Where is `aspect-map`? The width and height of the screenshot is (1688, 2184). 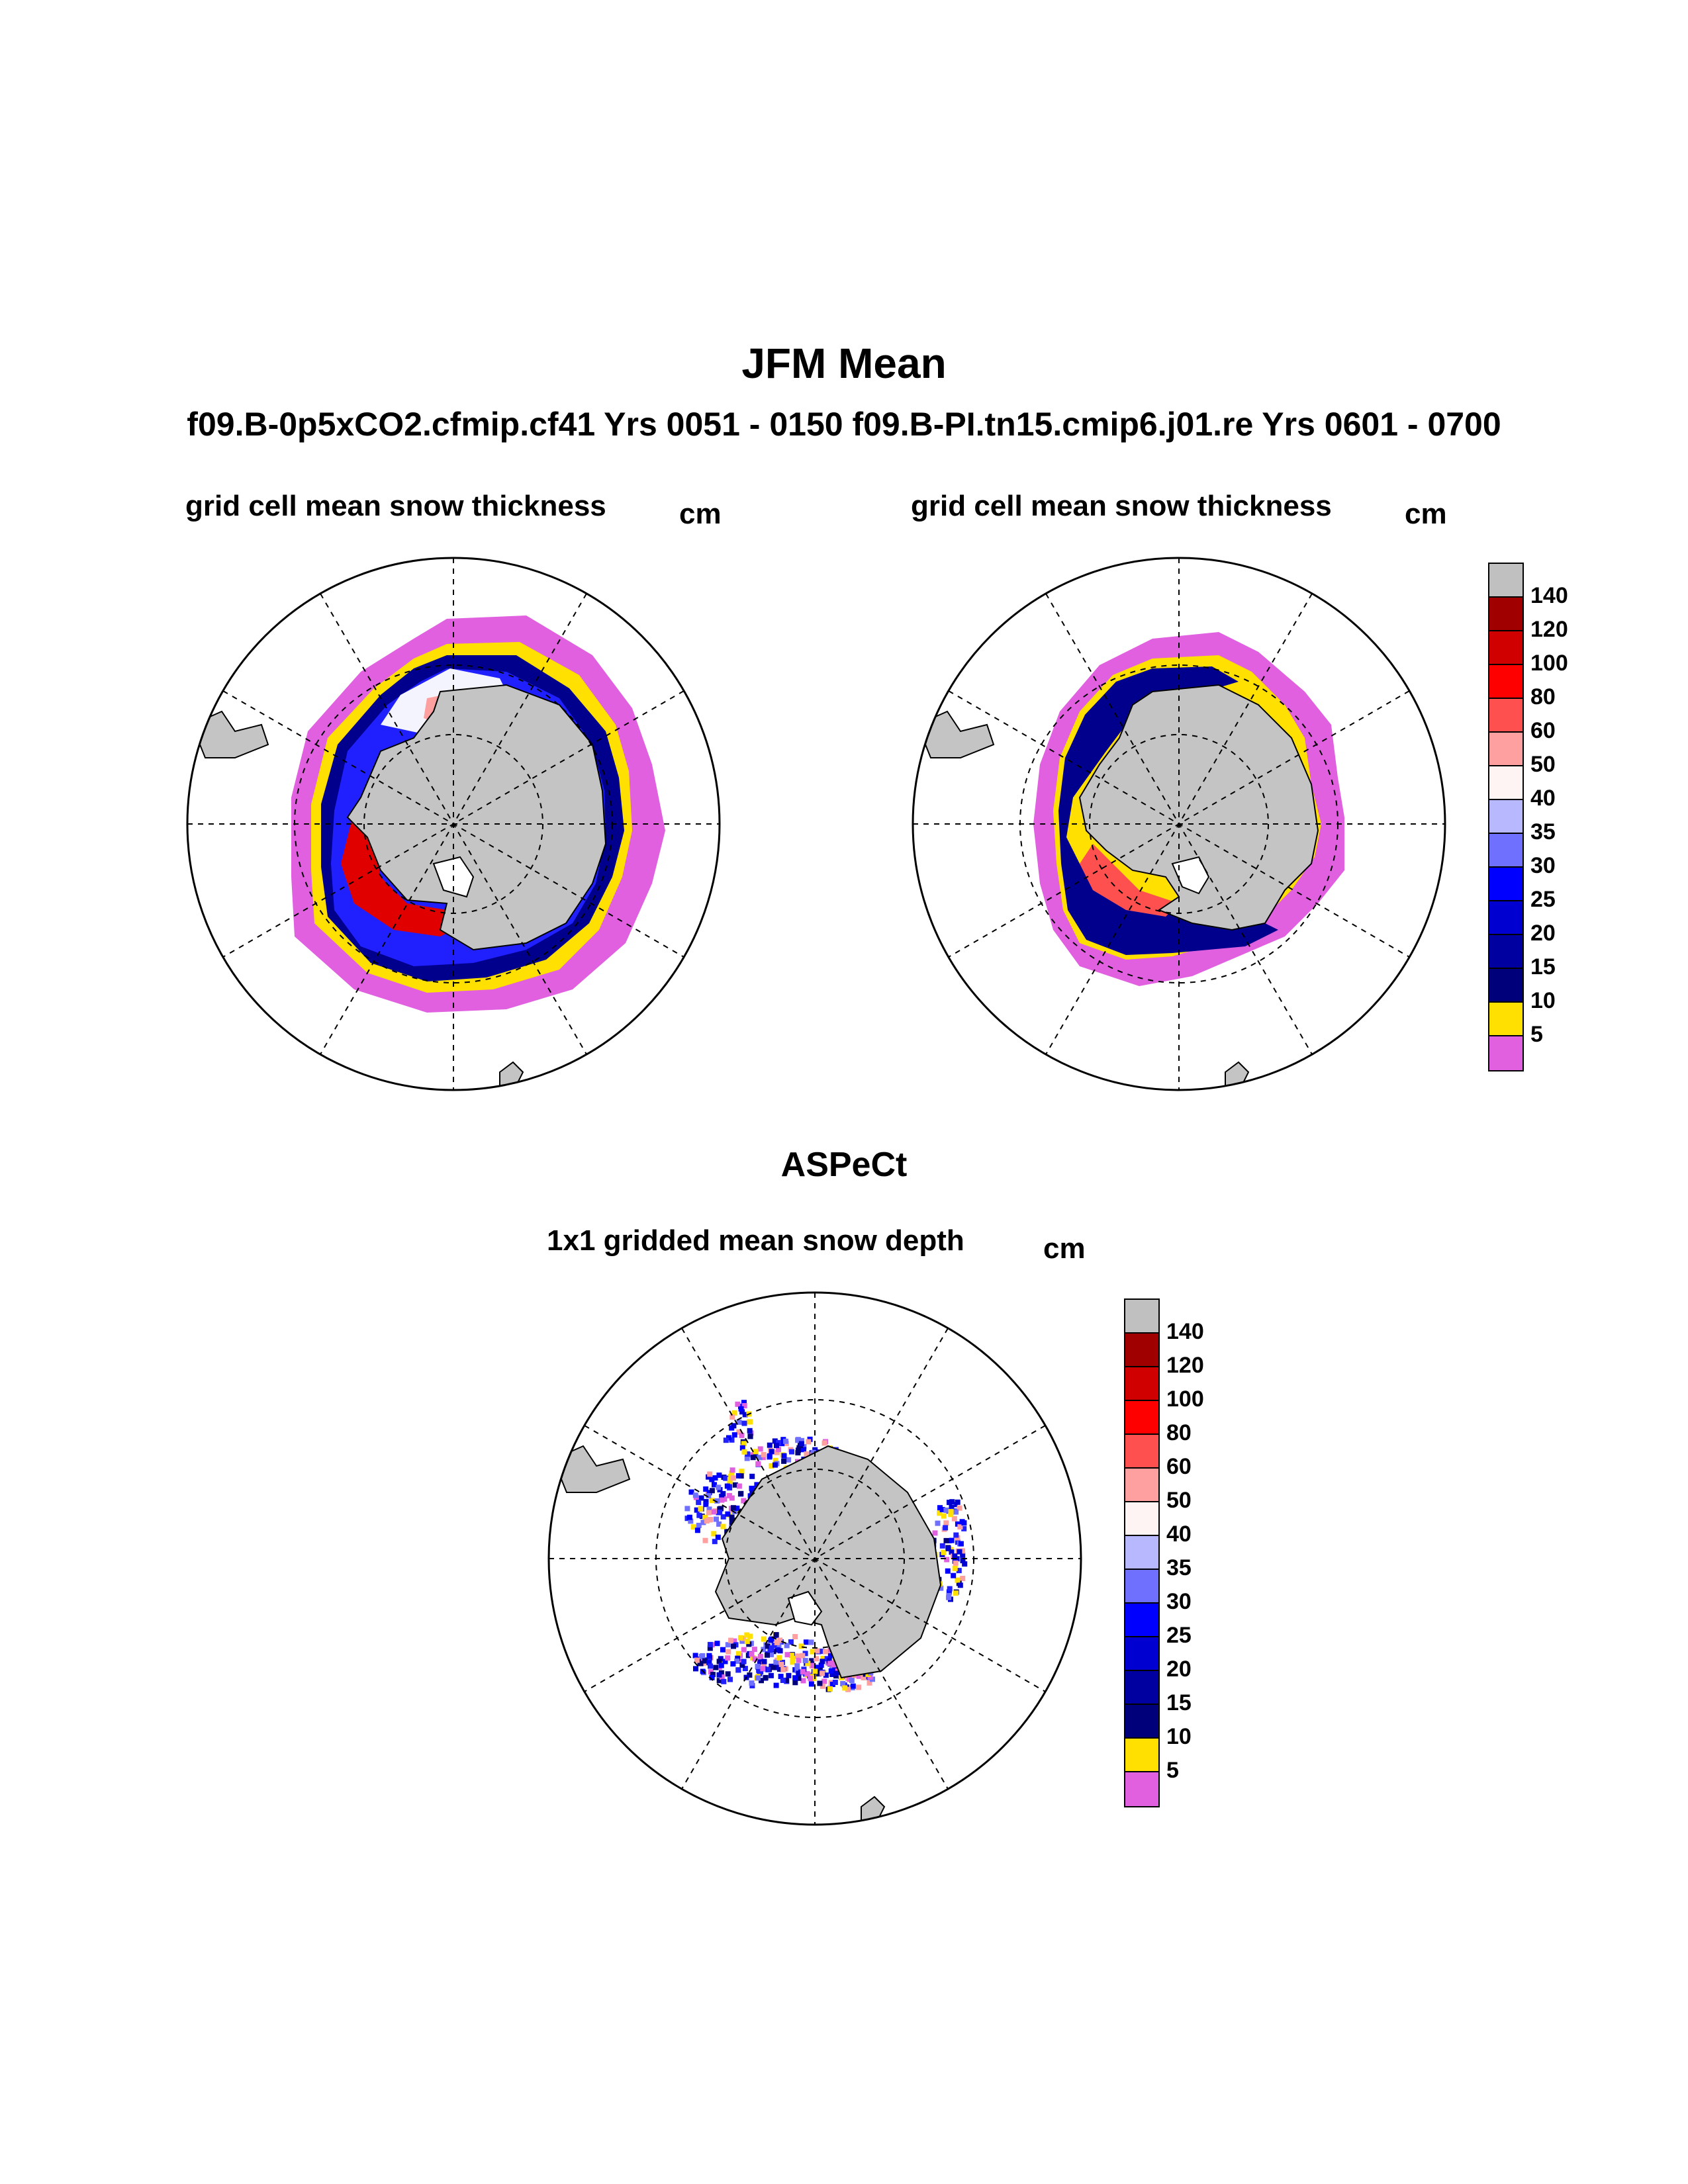 aspect-map is located at coordinates (814, 1558).